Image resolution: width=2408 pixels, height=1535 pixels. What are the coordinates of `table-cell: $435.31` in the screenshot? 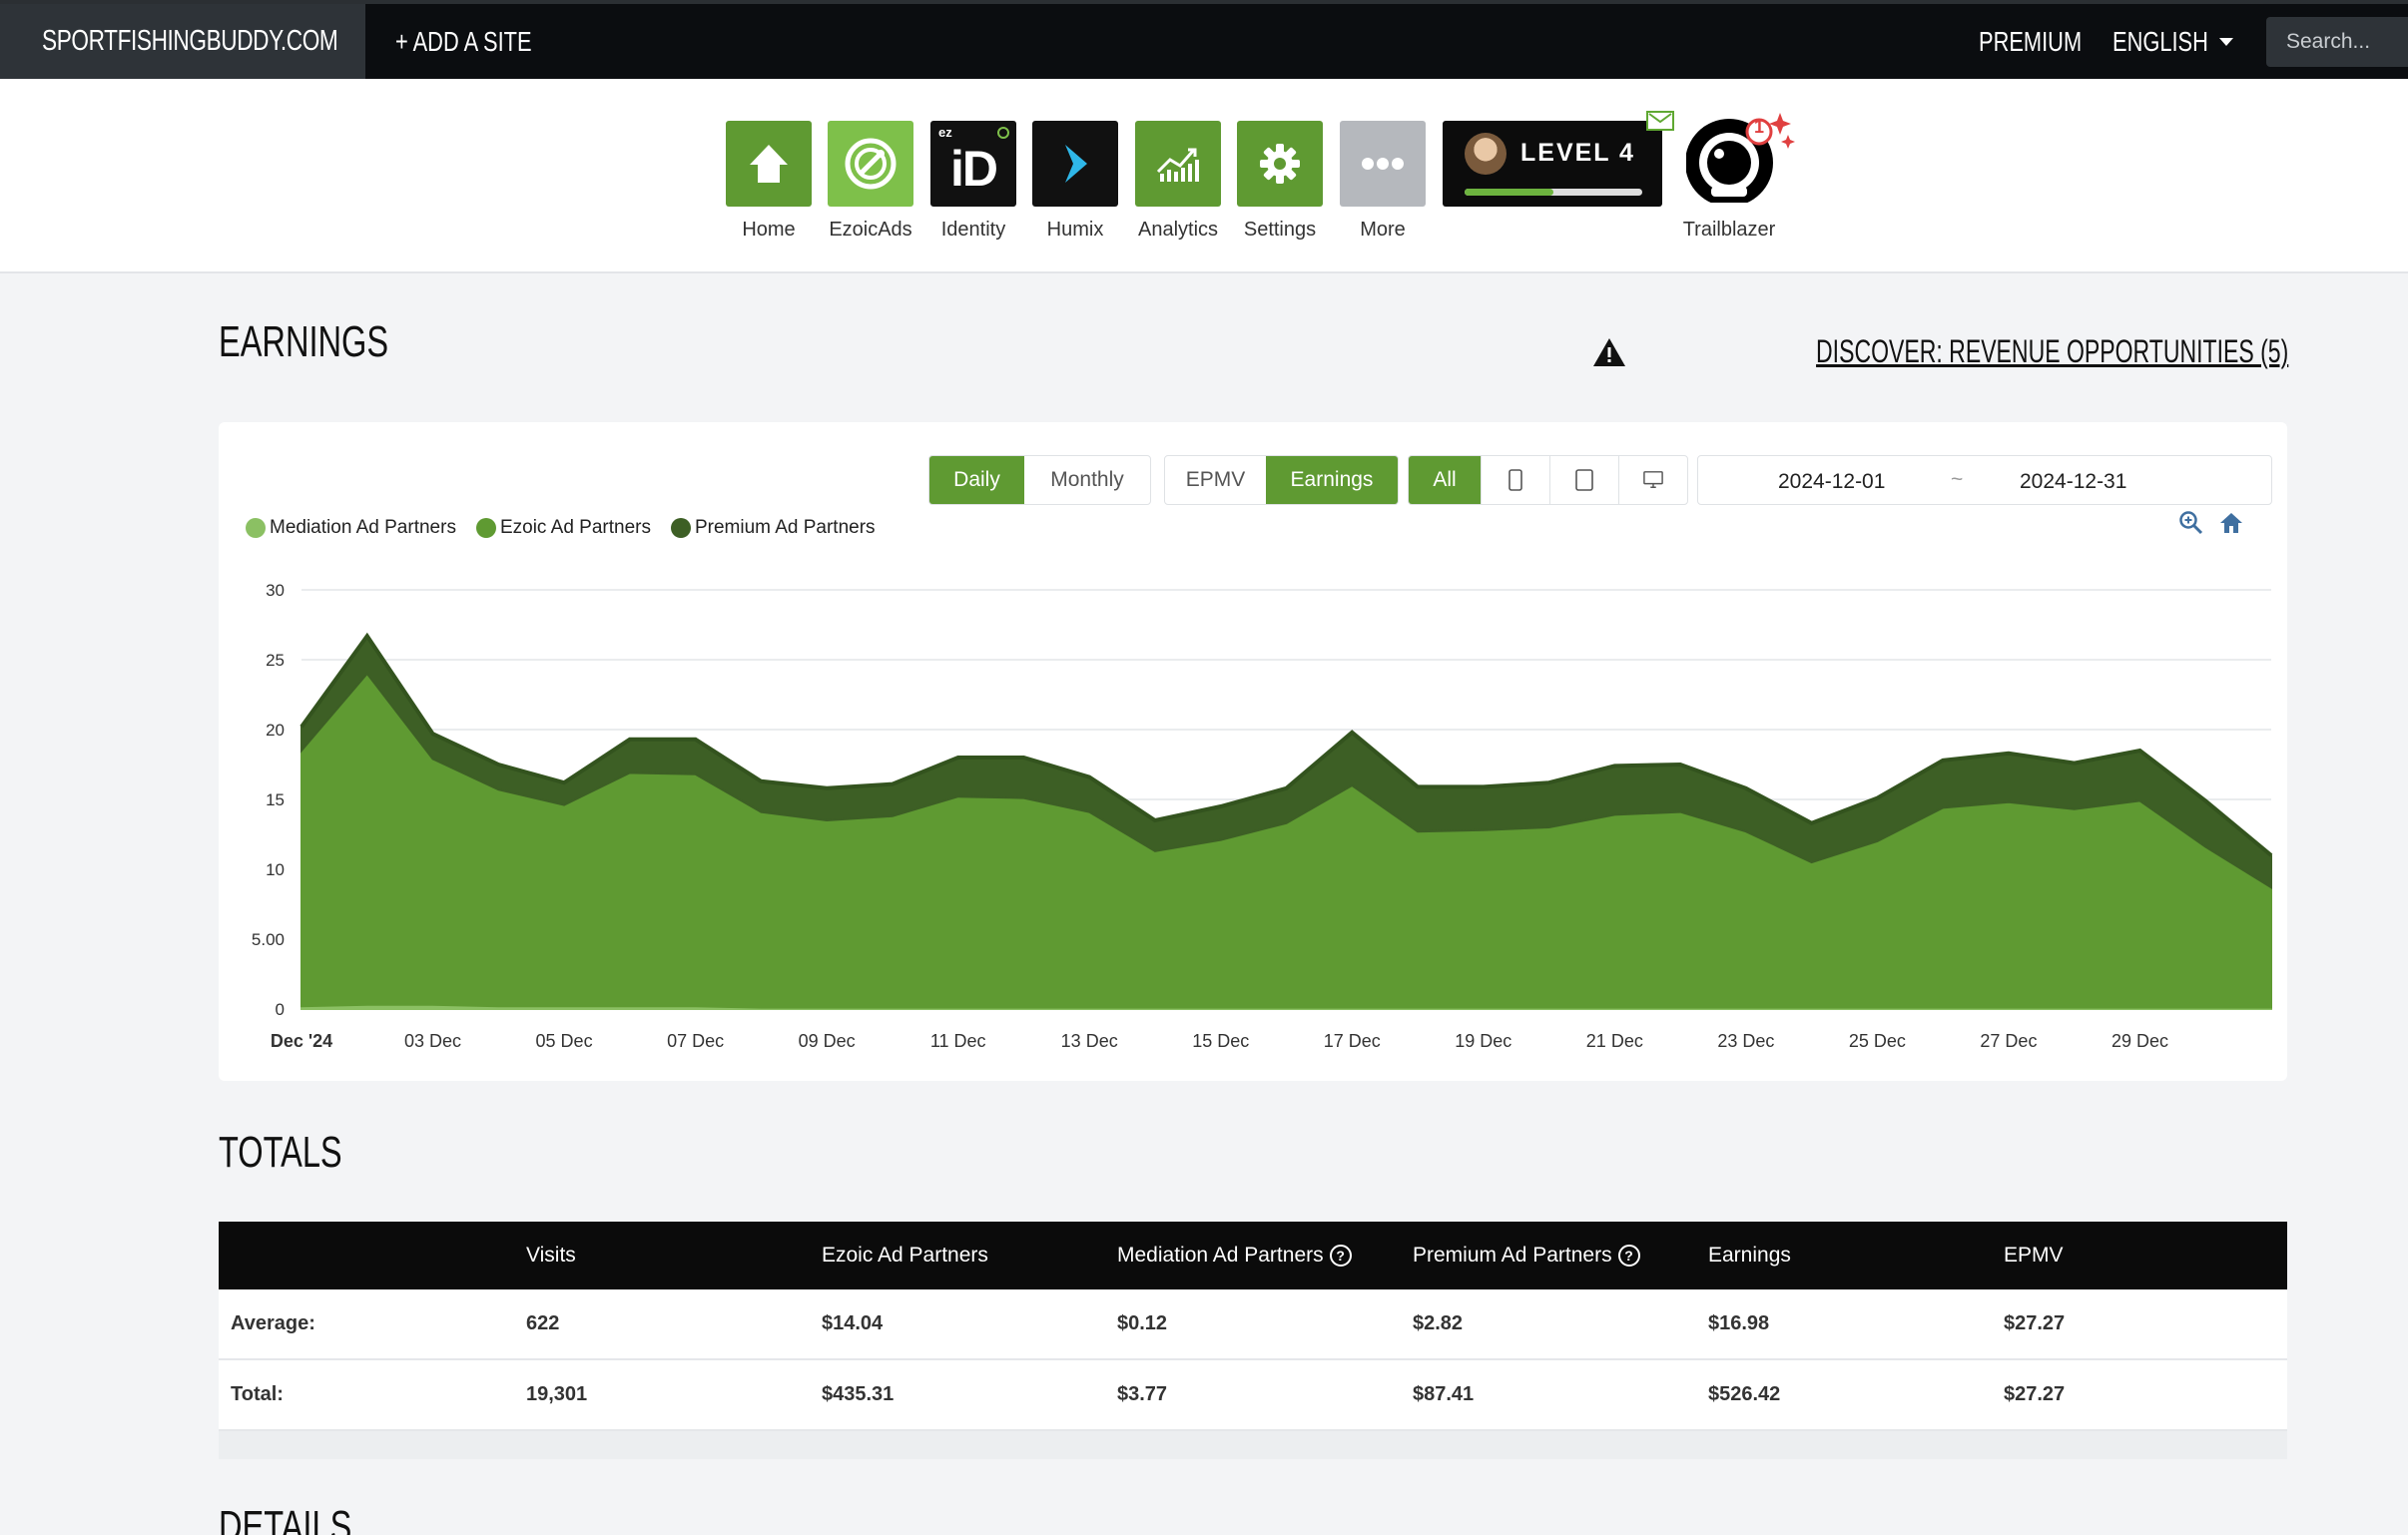 It's located at (859, 1394).